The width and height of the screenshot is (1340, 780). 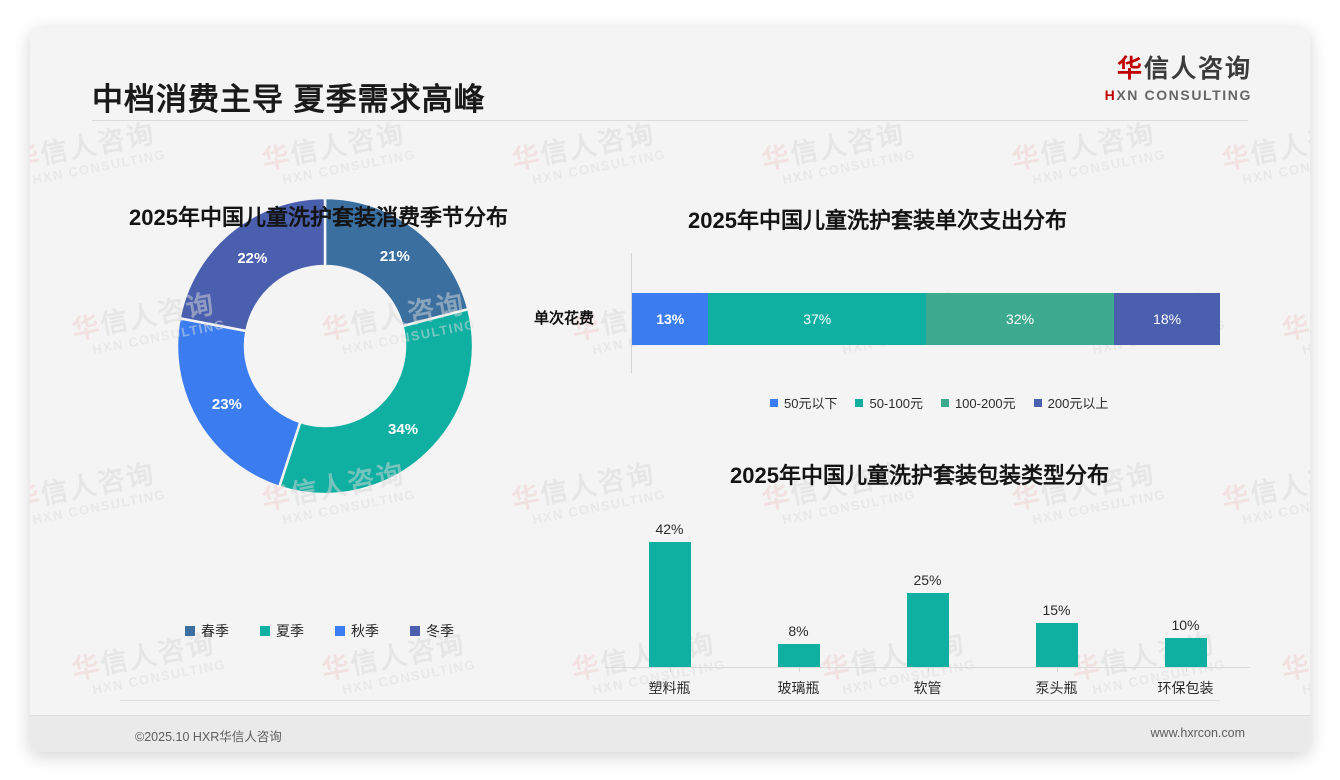 What do you see at coordinates (669, 688) in the screenshot?
I see `column-bar-category-label: 塑料瓶` at bounding box center [669, 688].